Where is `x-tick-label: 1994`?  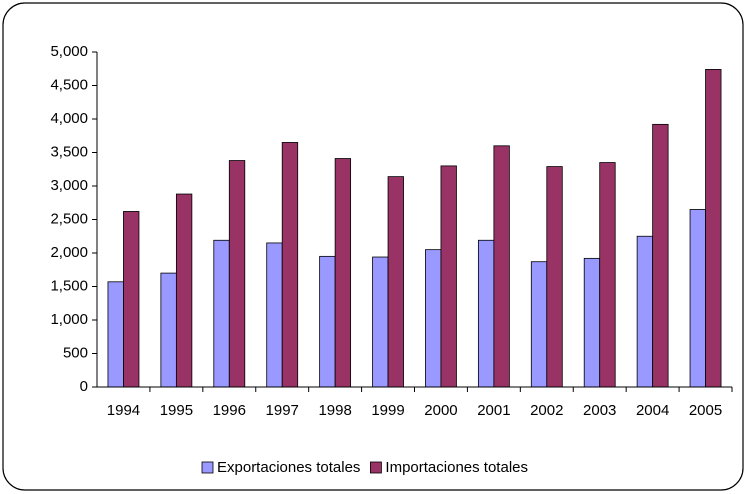
x-tick-label: 1994 is located at coordinates (123, 410).